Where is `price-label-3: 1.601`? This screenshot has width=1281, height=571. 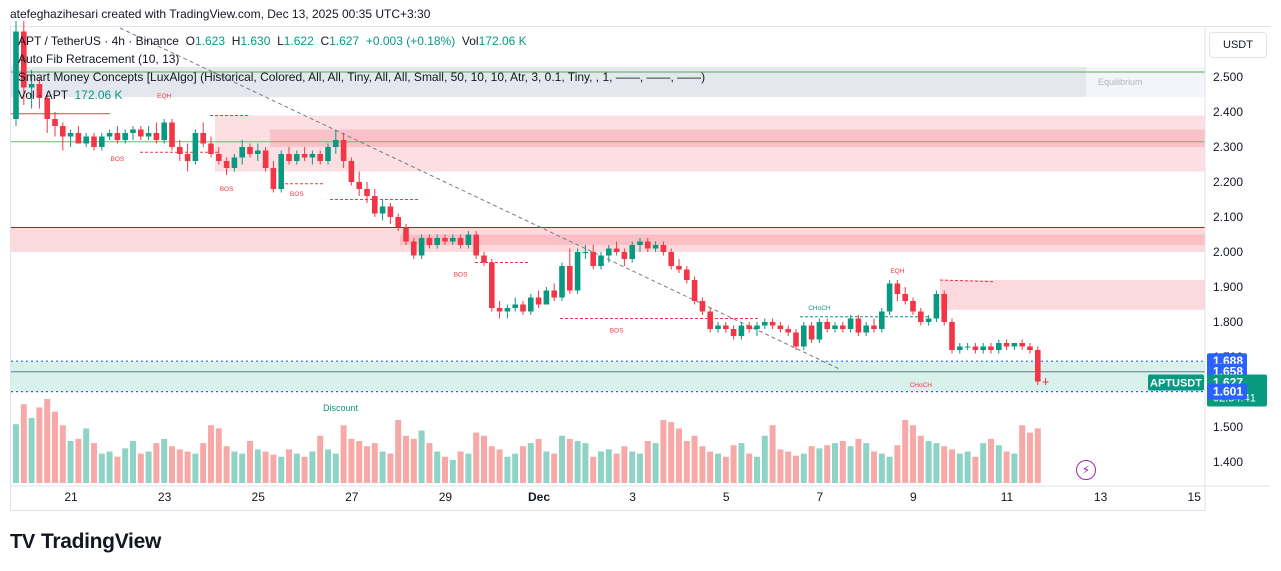
price-label-3: 1.601 is located at coordinates (1228, 392).